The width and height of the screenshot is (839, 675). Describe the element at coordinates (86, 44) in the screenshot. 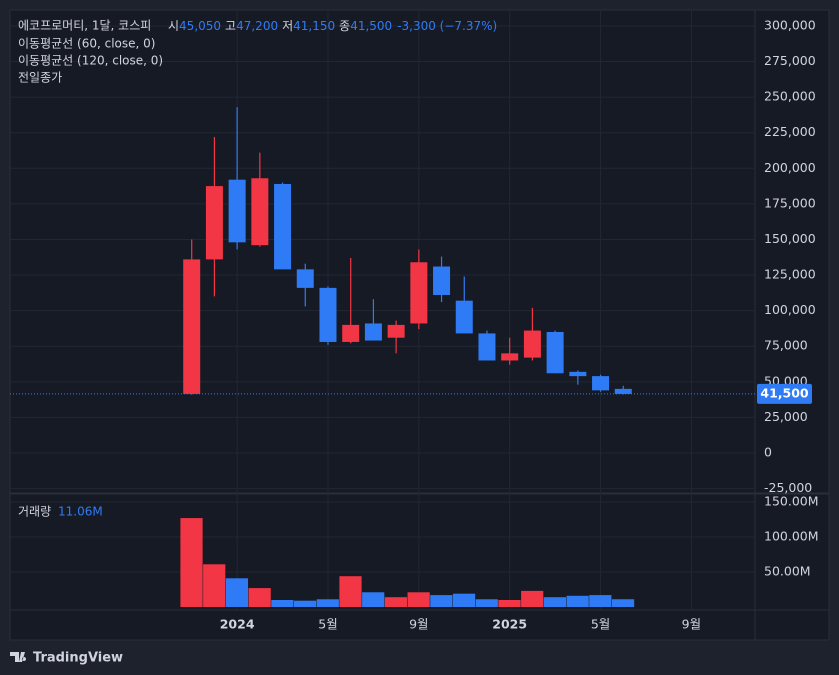

I see `study-label: 이동평균선 (60, close, 0)` at that location.